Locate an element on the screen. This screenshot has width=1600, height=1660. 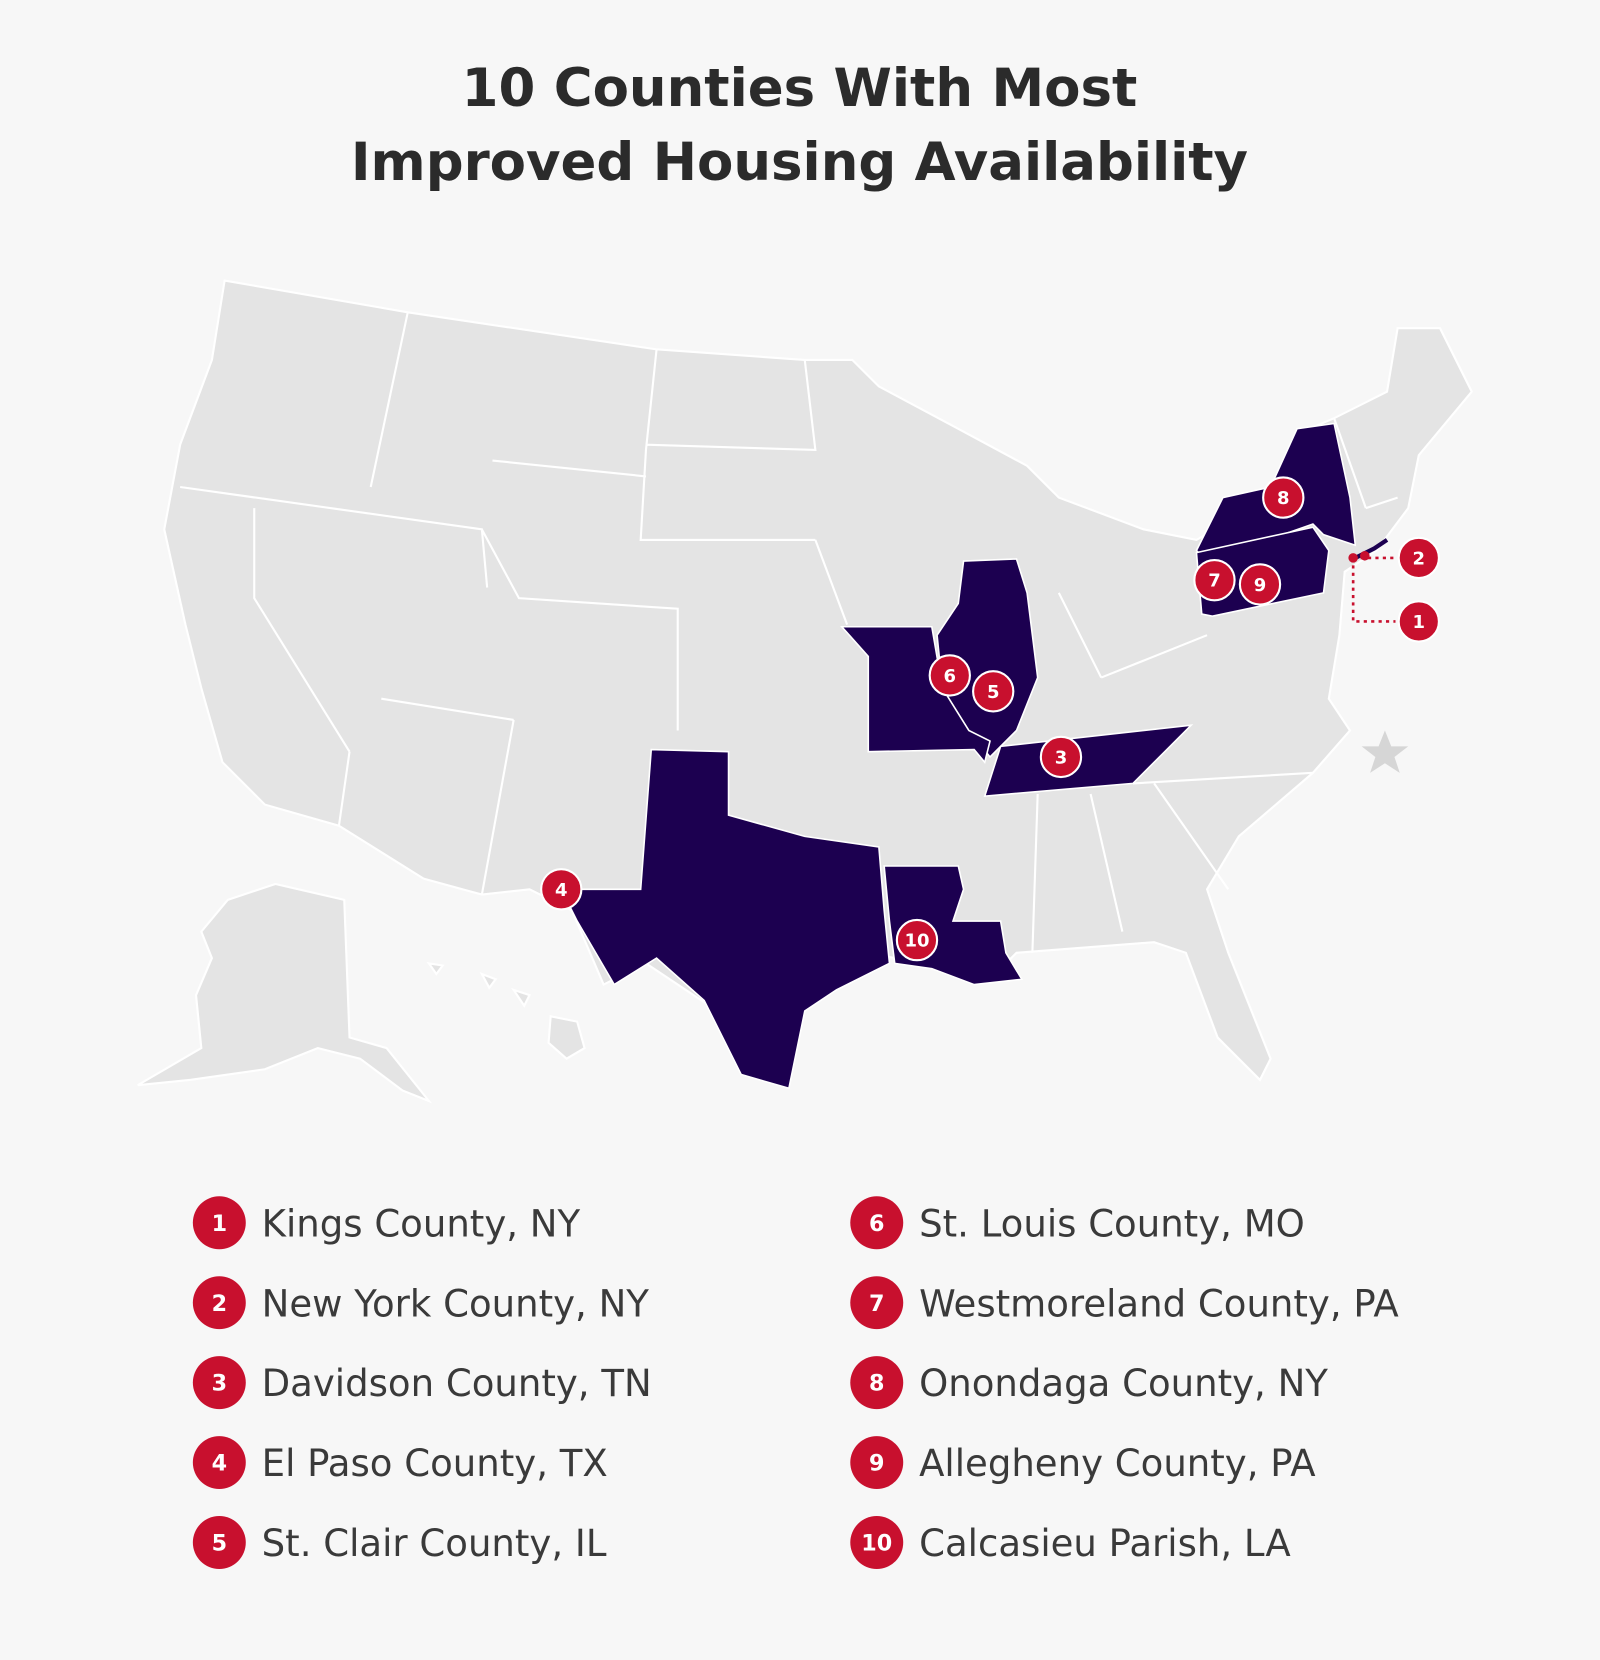
map-marker-number: 4 is located at coordinates (561, 890).